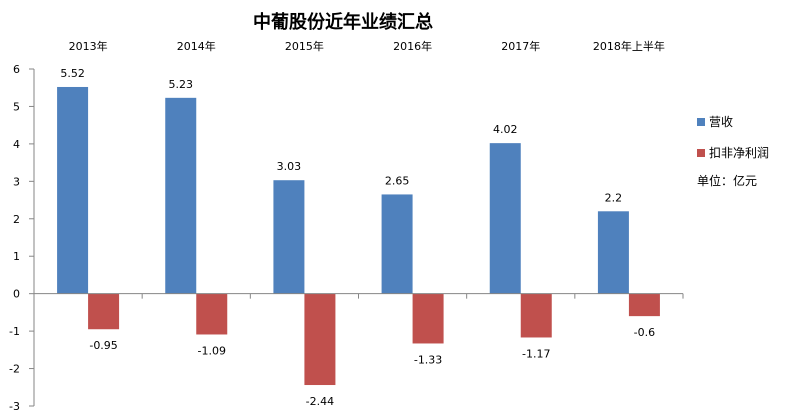 This screenshot has width=790, height=413. I want to click on y-tick-label: -2, so click(14, 369).